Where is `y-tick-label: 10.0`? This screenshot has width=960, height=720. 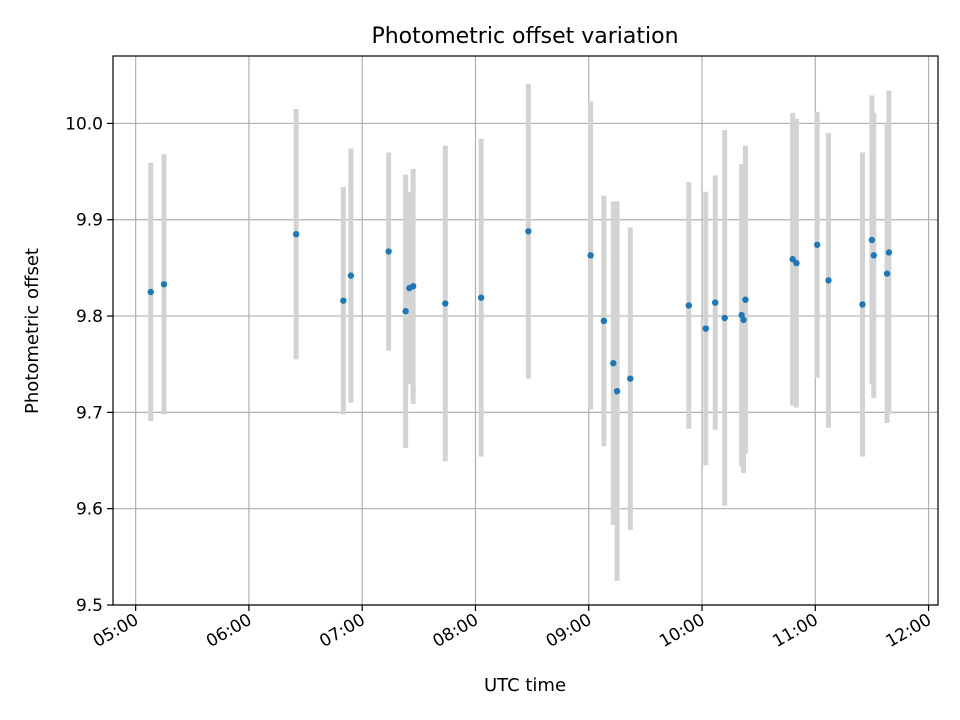 y-tick-label: 10.0 is located at coordinates (84, 124).